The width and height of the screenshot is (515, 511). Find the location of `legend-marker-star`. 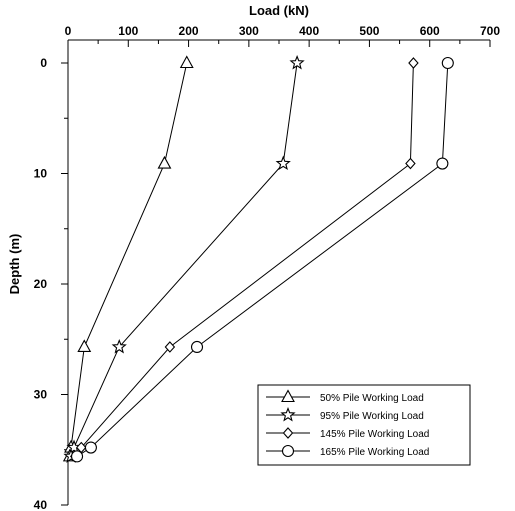

legend-marker-star is located at coordinates (288, 414).